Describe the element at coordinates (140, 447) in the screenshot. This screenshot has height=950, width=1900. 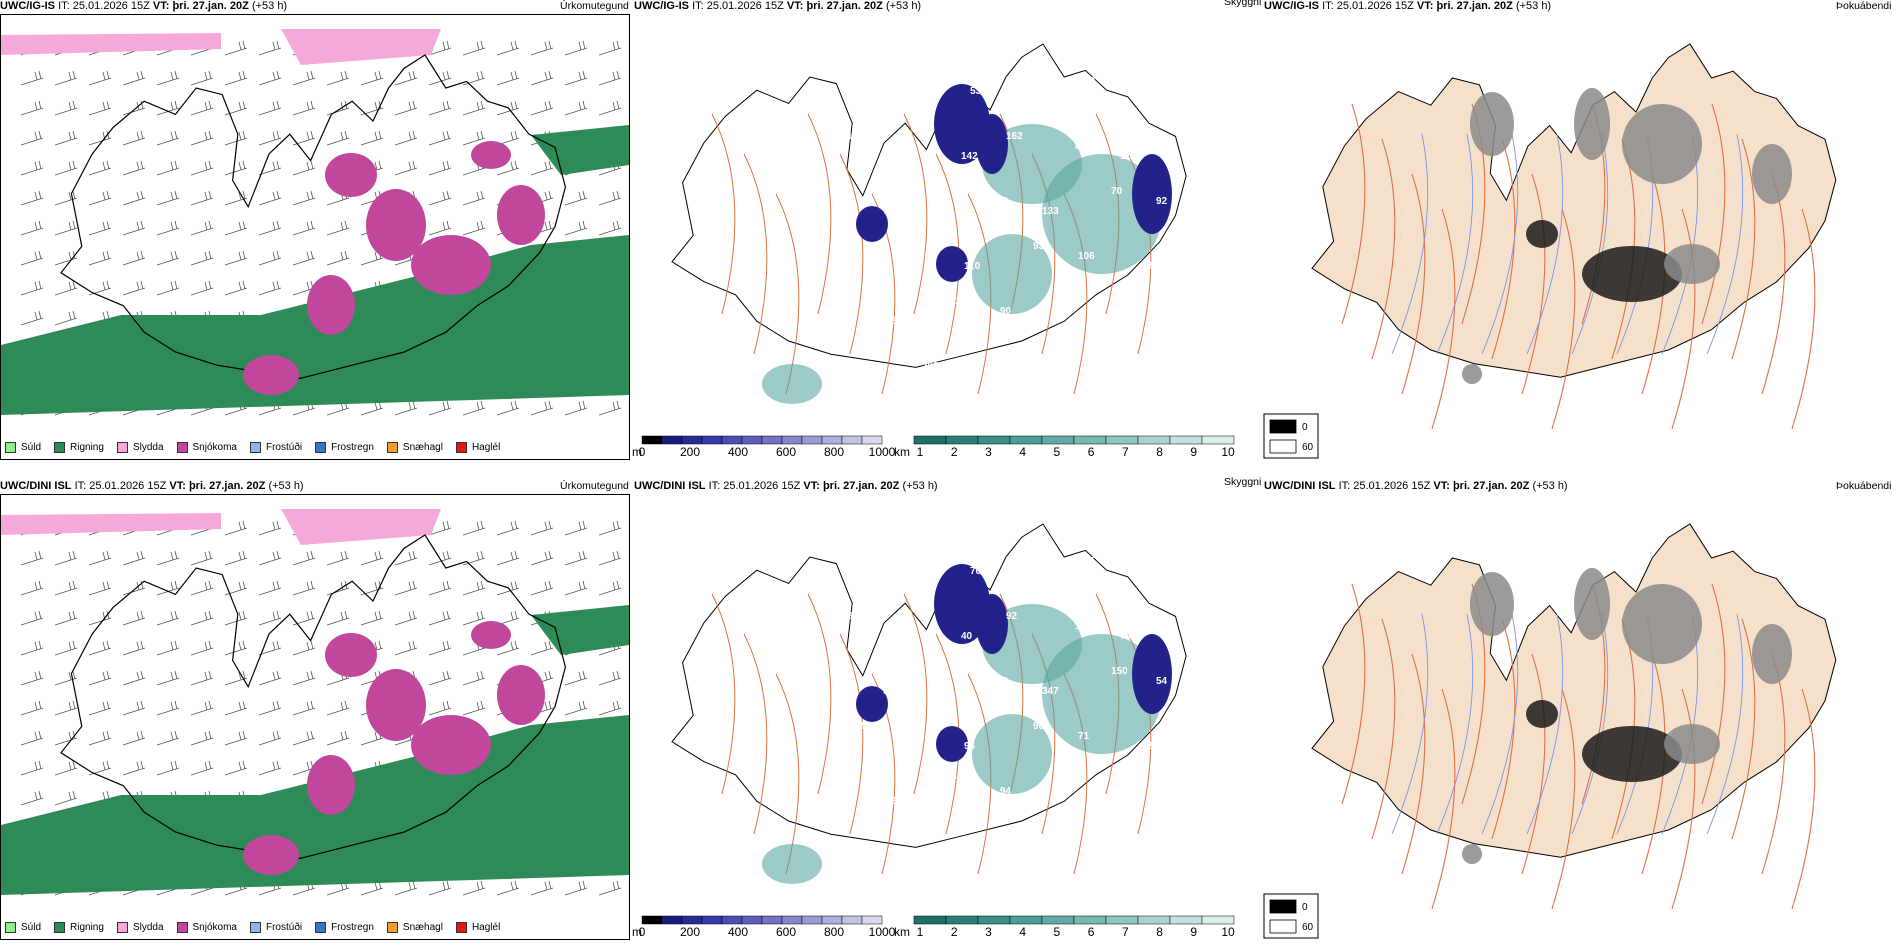
I see `legend-item: Slydda` at that location.